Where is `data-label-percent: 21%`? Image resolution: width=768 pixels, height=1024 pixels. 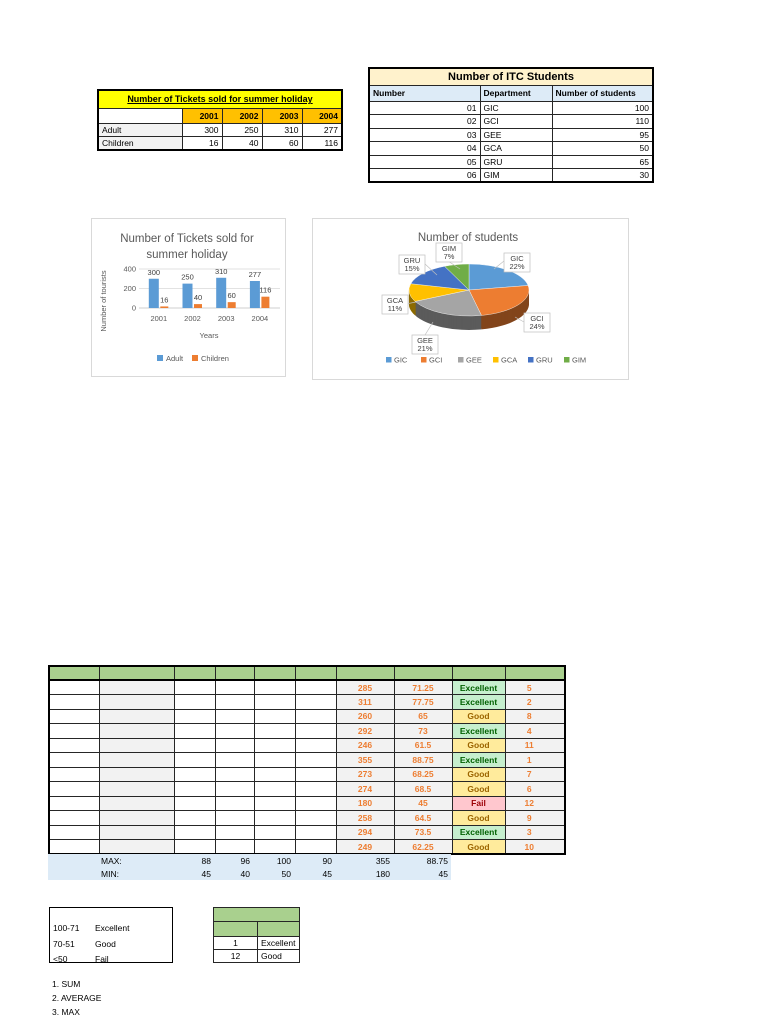
data-label-percent: 21% is located at coordinates (424, 348).